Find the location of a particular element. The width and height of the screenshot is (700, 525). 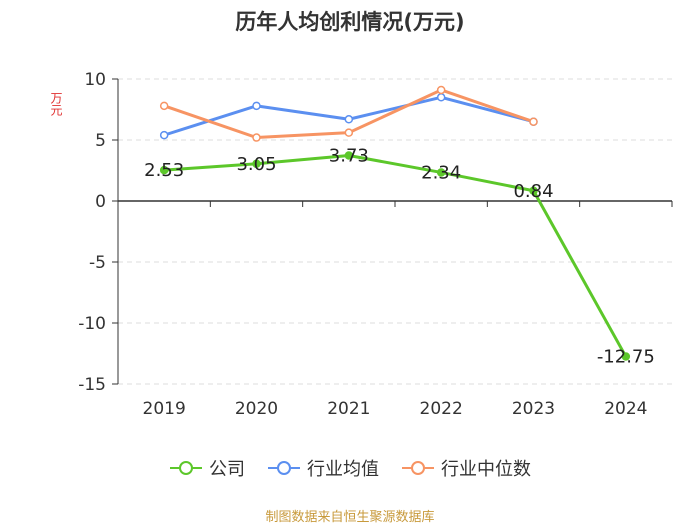

data-label: 3.05 is located at coordinates (256, 164).